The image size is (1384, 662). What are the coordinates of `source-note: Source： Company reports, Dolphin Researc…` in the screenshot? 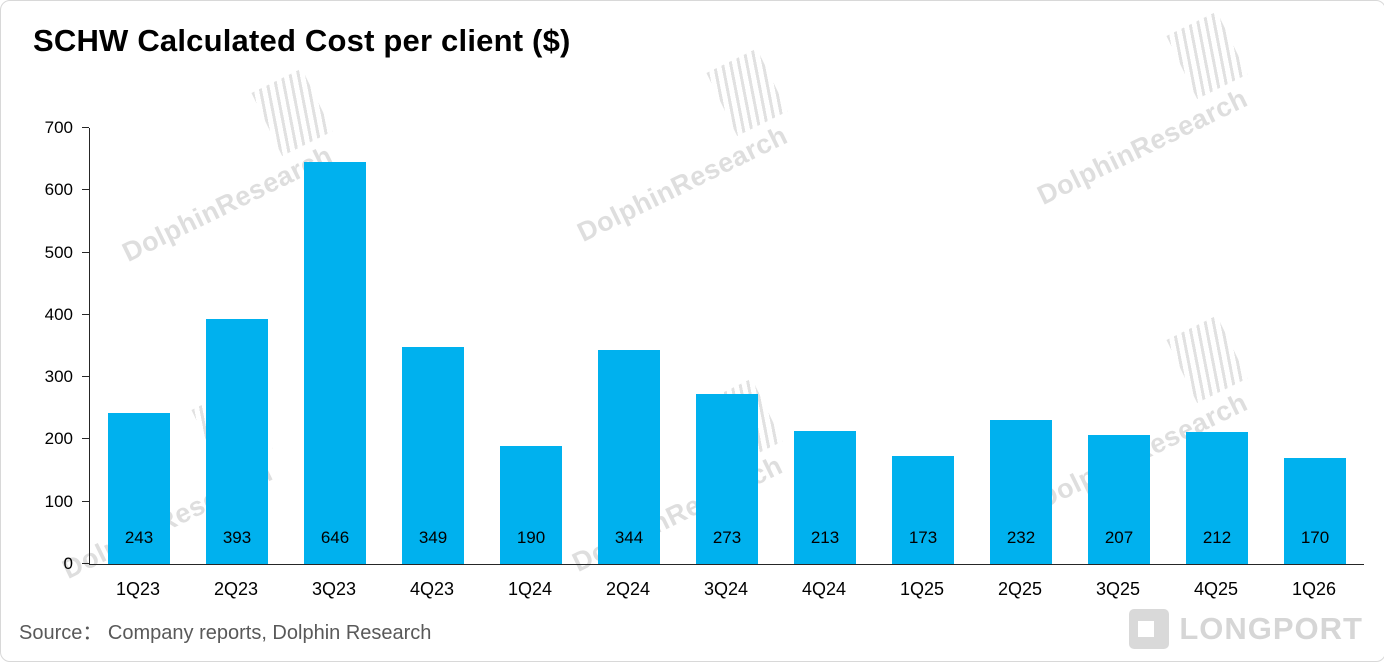 It's located at (225, 633).